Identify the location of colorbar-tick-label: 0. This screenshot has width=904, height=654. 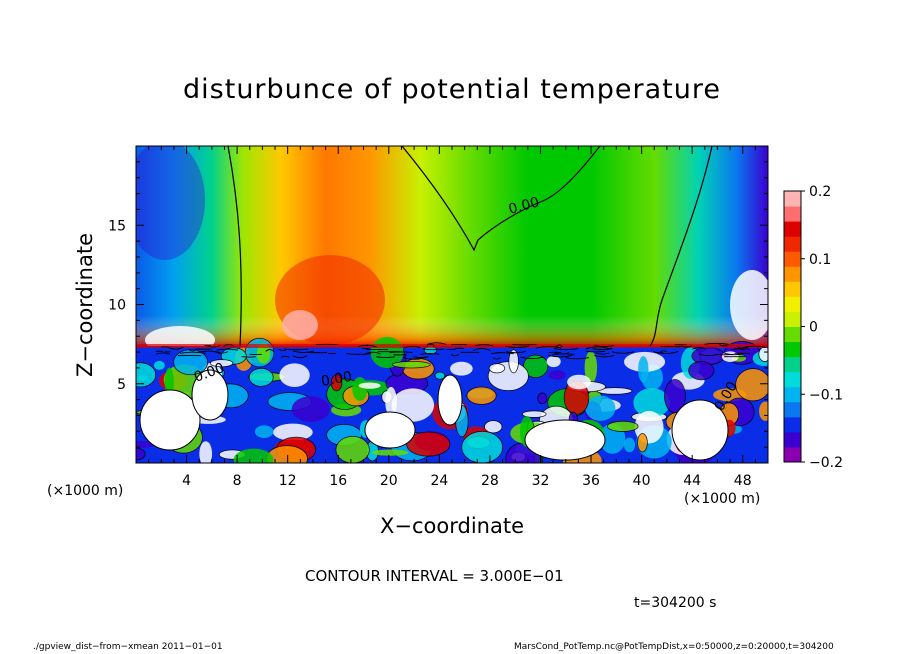
(813, 328).